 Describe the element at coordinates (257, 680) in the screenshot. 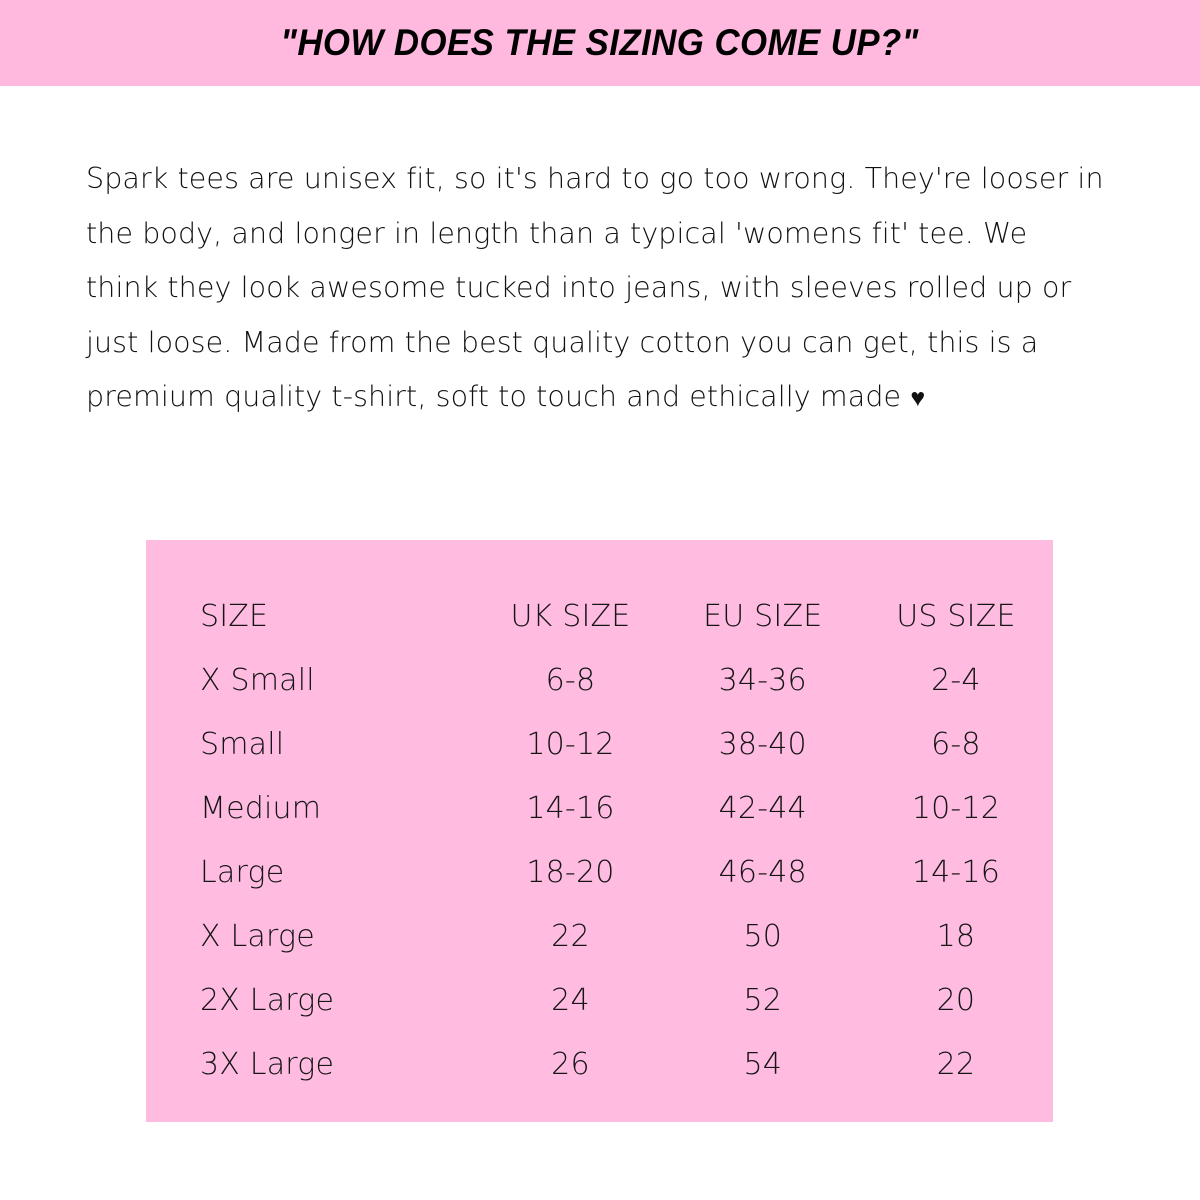

I see `cell-size: X Small` at that location.